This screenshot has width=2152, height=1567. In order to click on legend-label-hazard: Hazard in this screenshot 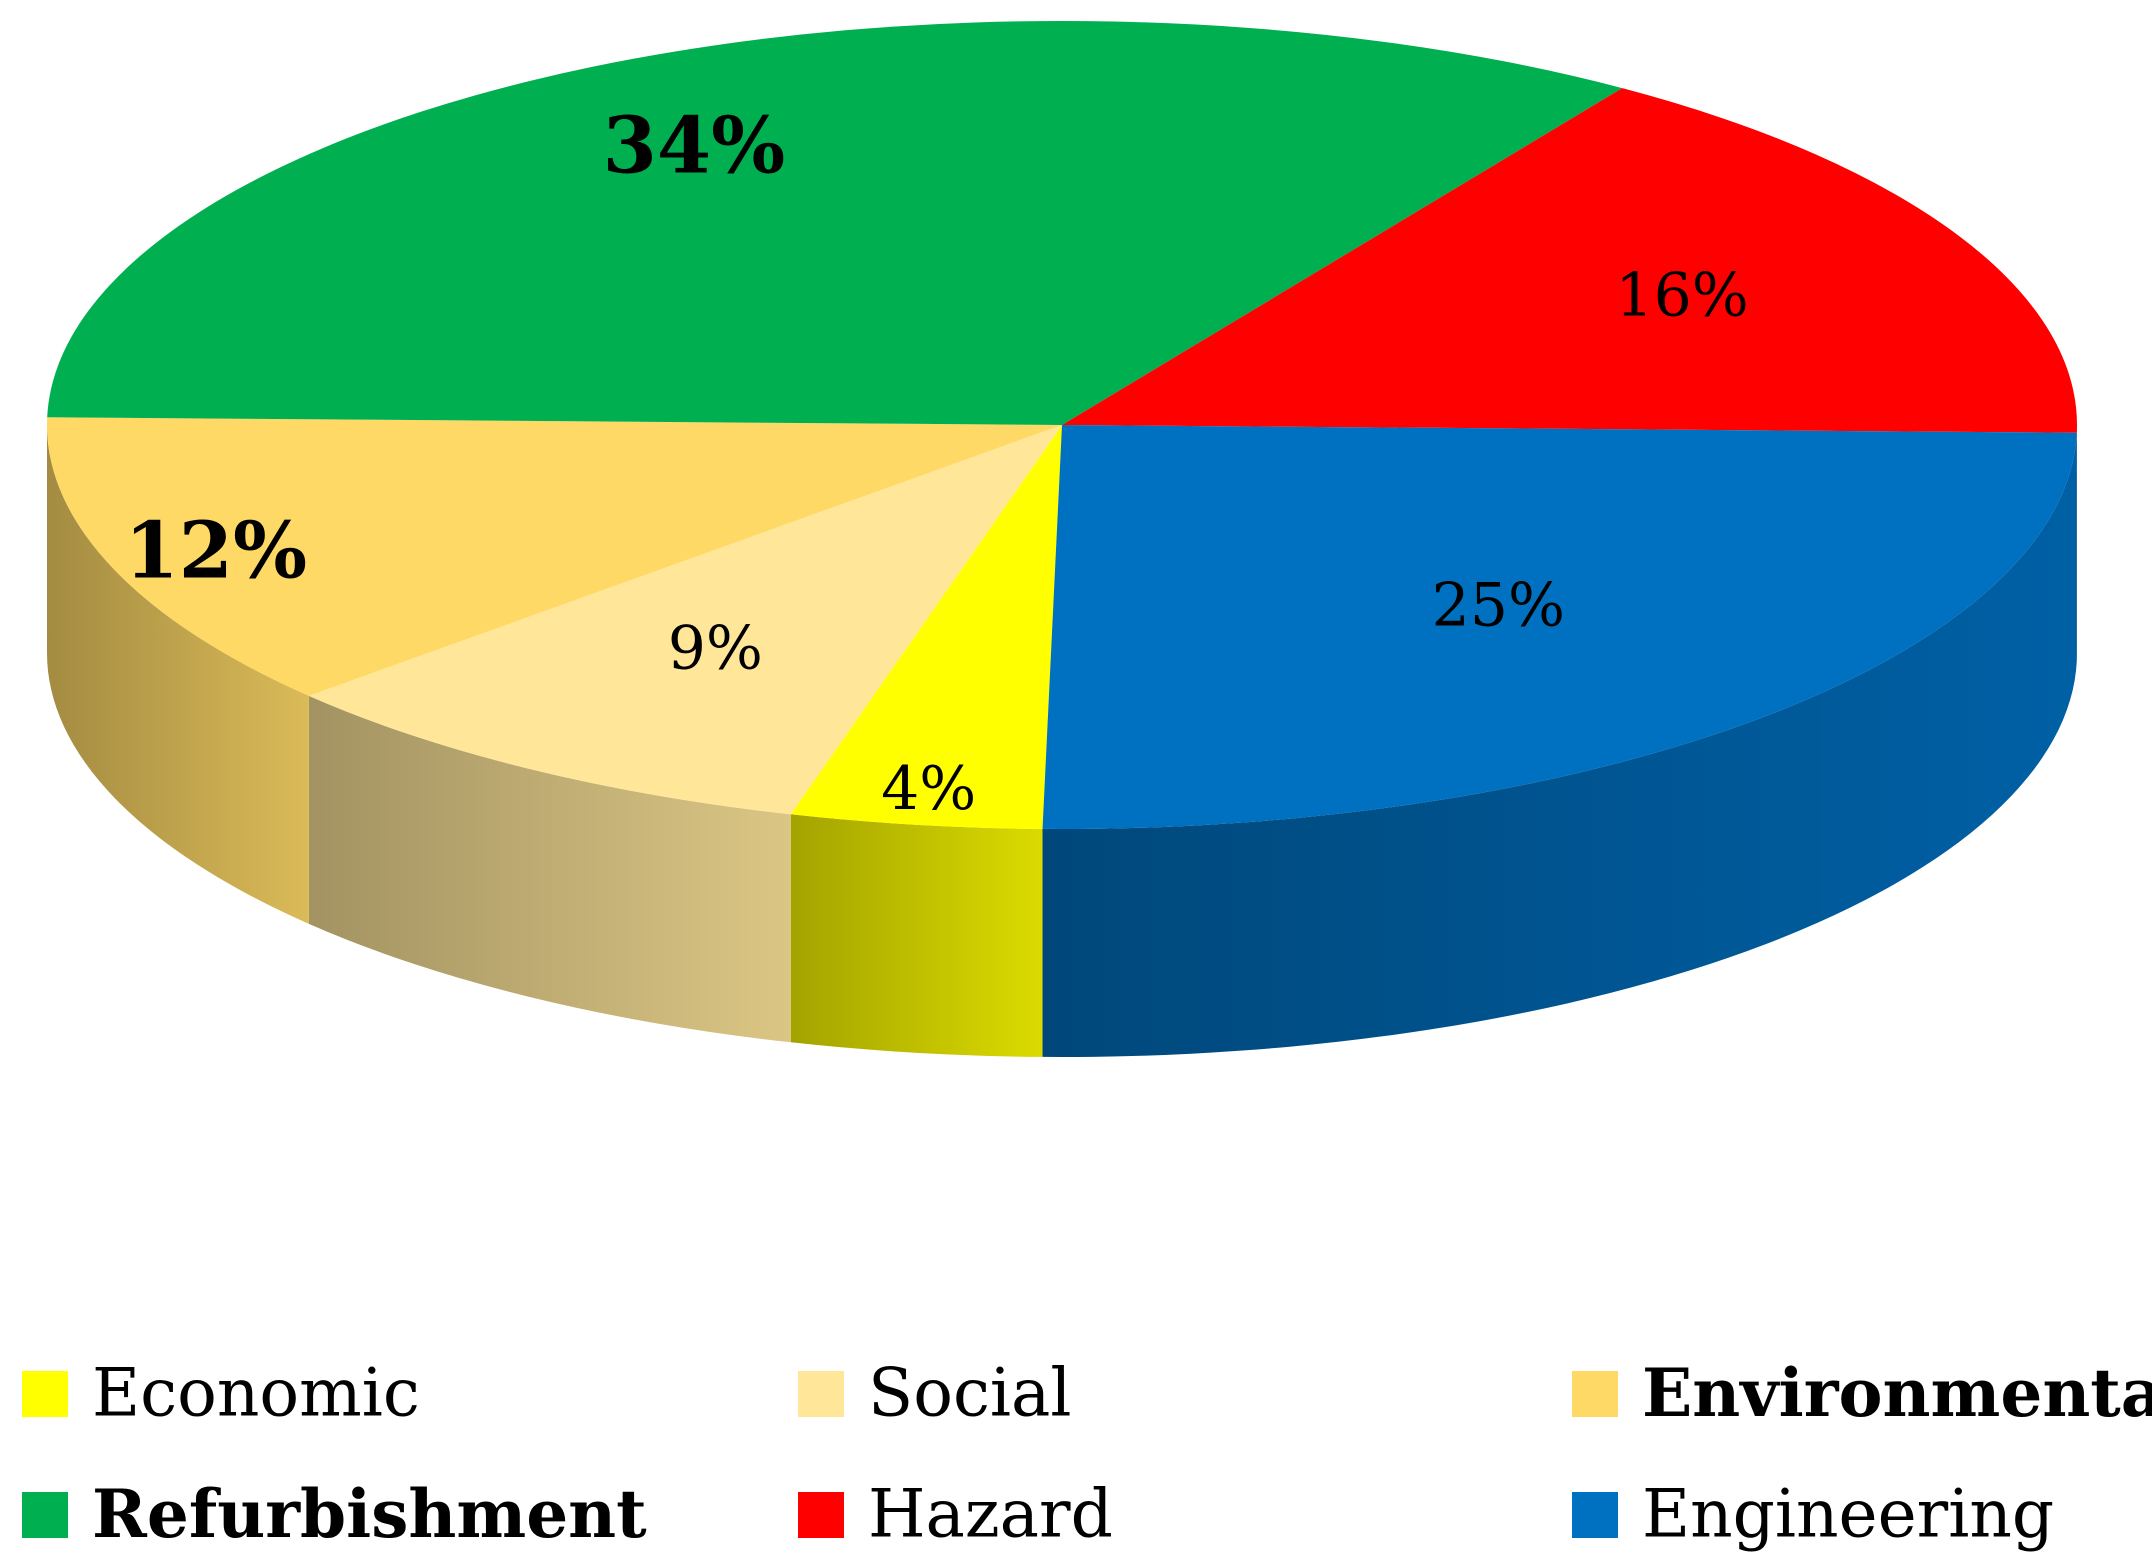, I will do `click(990, 1514)`.